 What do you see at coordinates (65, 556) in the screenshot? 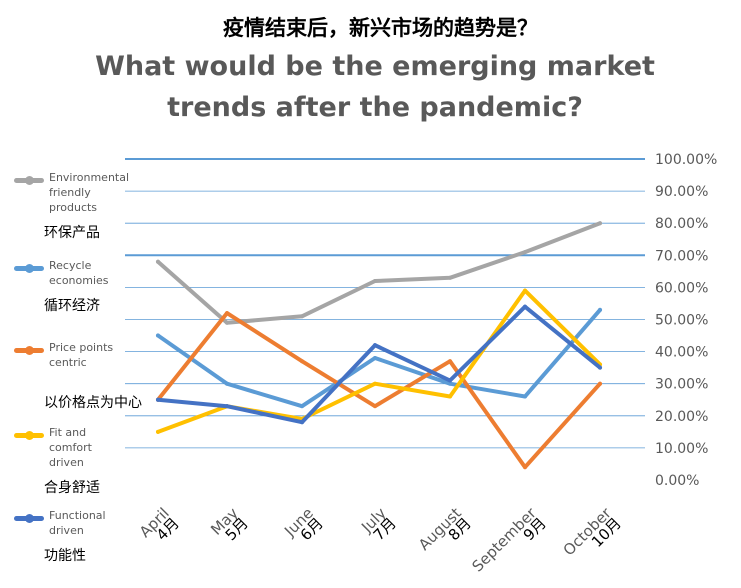
I see `legend-label-cn: 功能性` at bounding box center [65, 556].